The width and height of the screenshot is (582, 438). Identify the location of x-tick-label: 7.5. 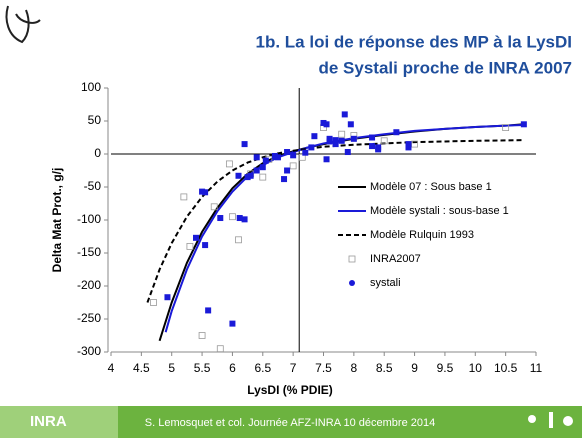
(323, 368).